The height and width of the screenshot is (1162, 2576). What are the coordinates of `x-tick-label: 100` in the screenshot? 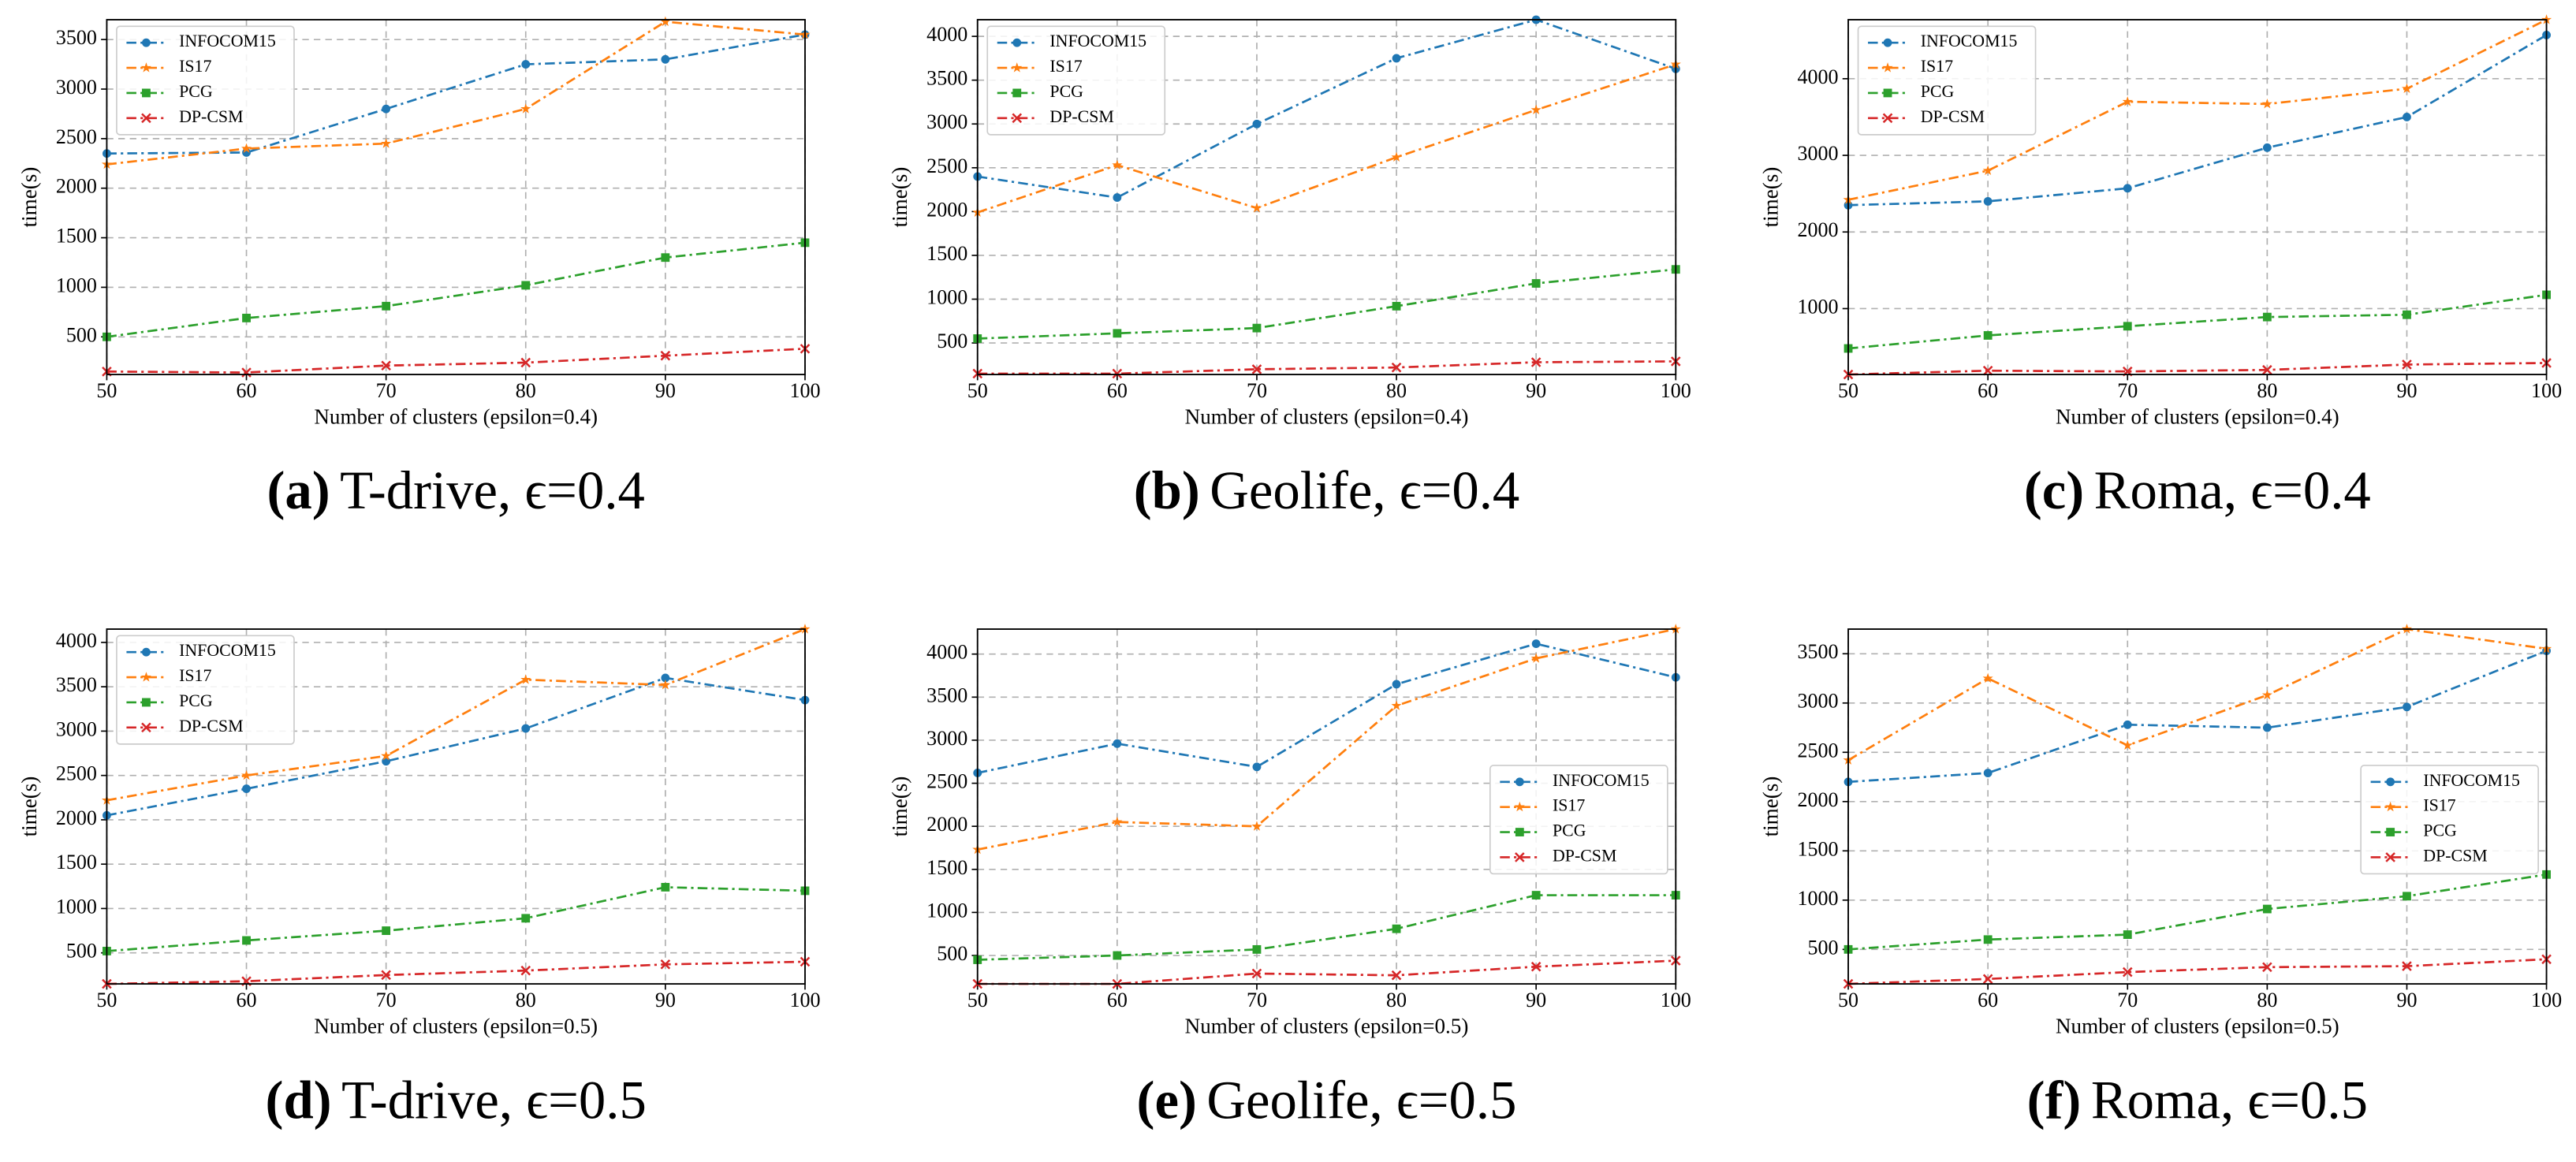 It's located at (805, 390).